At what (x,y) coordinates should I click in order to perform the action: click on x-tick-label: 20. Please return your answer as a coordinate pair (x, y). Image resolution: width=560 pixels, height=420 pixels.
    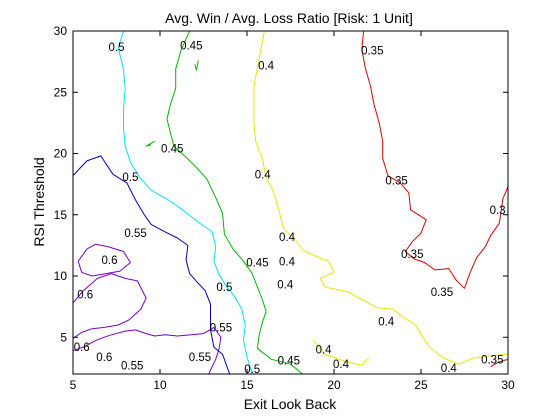
    Looking at the image, I should click on (334, 385).